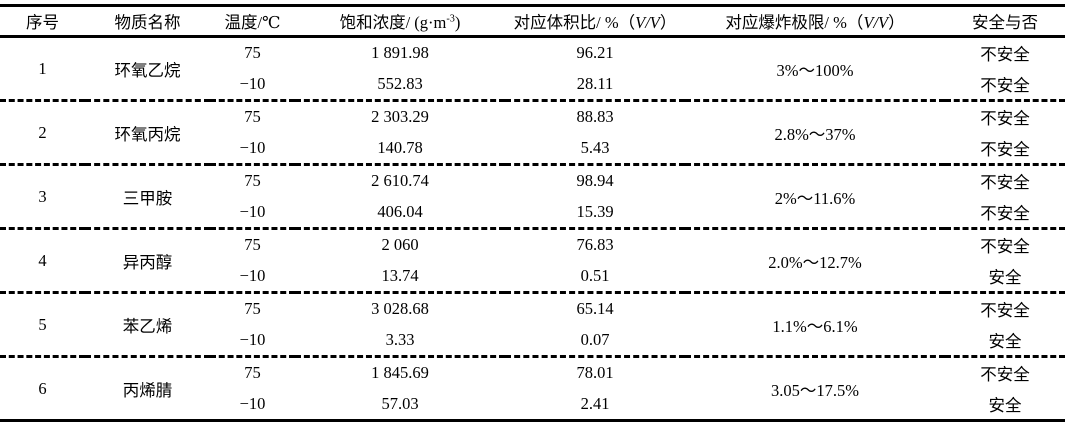 The width and height of the screenshot is (1065, 427). What do you see at coordinates (595, 403) in the screenshot?
I see `cell-volume-ratio: 2.41` at bounding box center [595, 403].